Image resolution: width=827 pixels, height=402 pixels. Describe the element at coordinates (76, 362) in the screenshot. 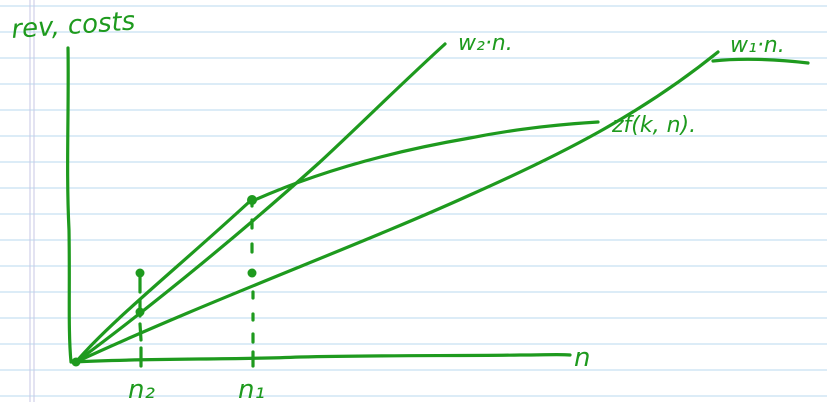

I see `origin-point` at that location.